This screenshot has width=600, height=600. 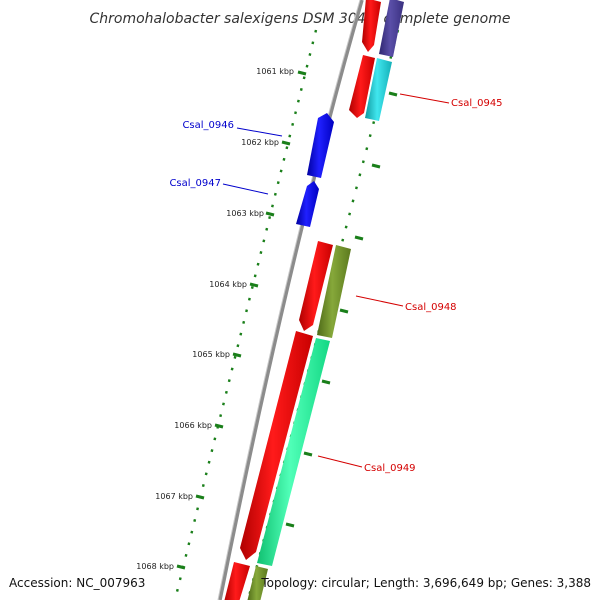 What do you see at coordinates (431, 307) in the screenshot?
I see `label-csal-0948: Csal_0948` at bounding box center [431, 307].